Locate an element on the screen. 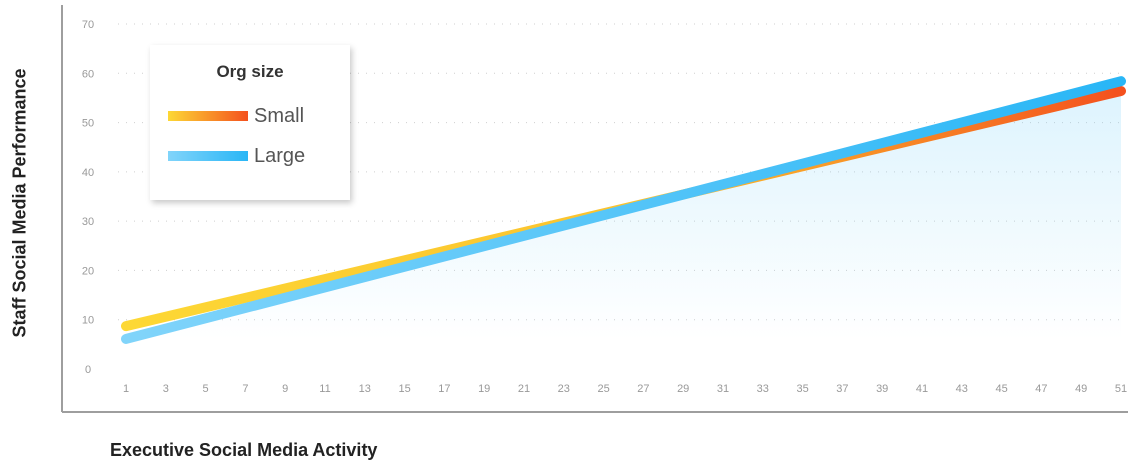 This screenshot has height=466, width=1128. x-tick-label-37: 37 is located at coordinates (842, 389).